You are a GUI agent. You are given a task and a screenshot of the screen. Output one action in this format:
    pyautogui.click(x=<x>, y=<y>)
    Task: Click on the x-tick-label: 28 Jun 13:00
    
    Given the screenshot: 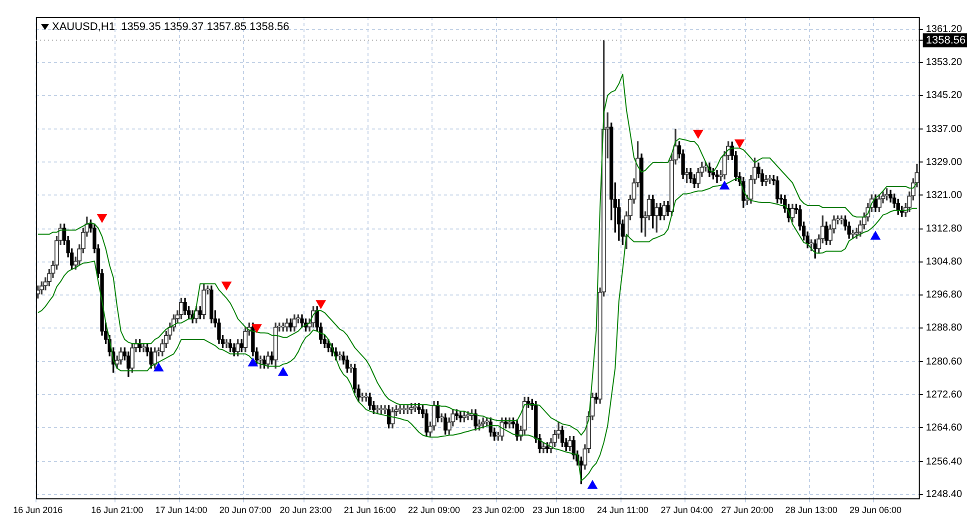 What is the action you would take?
    pyautogui.click(x=811, y=510)
    